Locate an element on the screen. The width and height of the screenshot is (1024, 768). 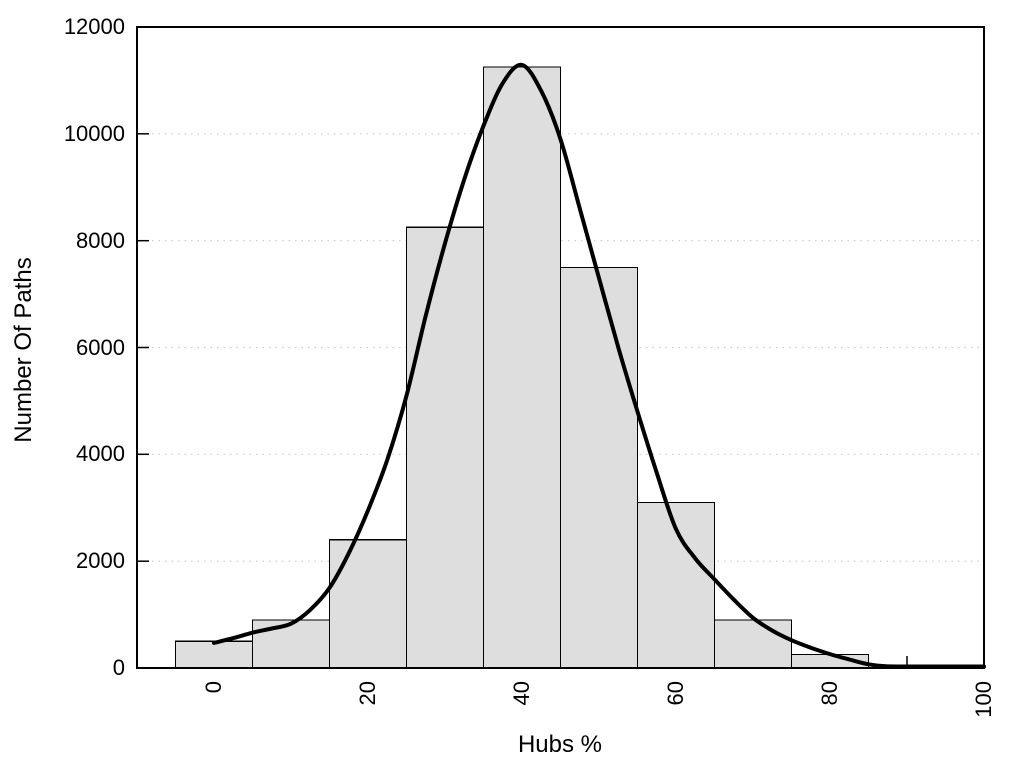
x-tick-label-text: 100 is located at coordinates (983, 699).